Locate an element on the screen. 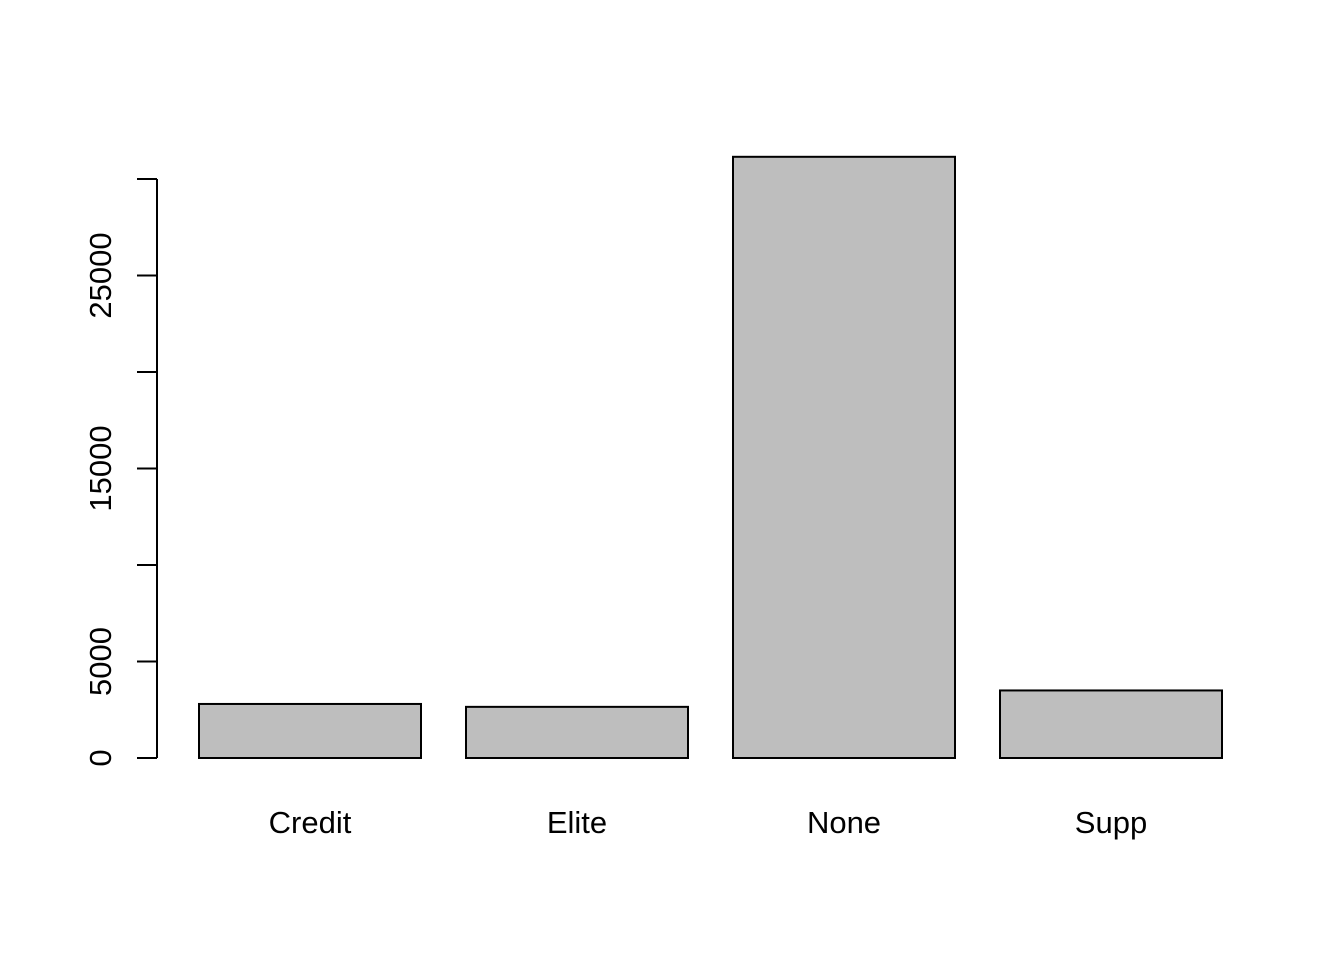  x-tick-label-elite: Elite is located at coordinates (577, 822).